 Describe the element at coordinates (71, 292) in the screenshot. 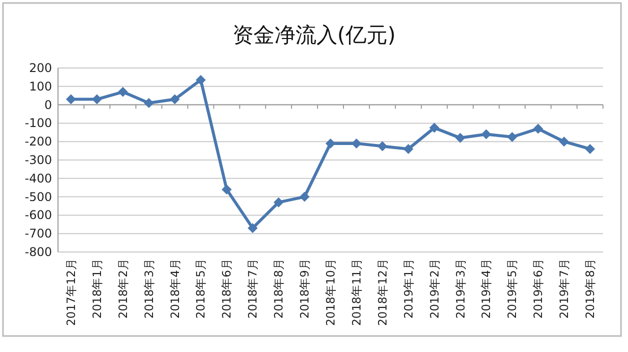

I see `x-tick-label: 2017年12月` at that location.